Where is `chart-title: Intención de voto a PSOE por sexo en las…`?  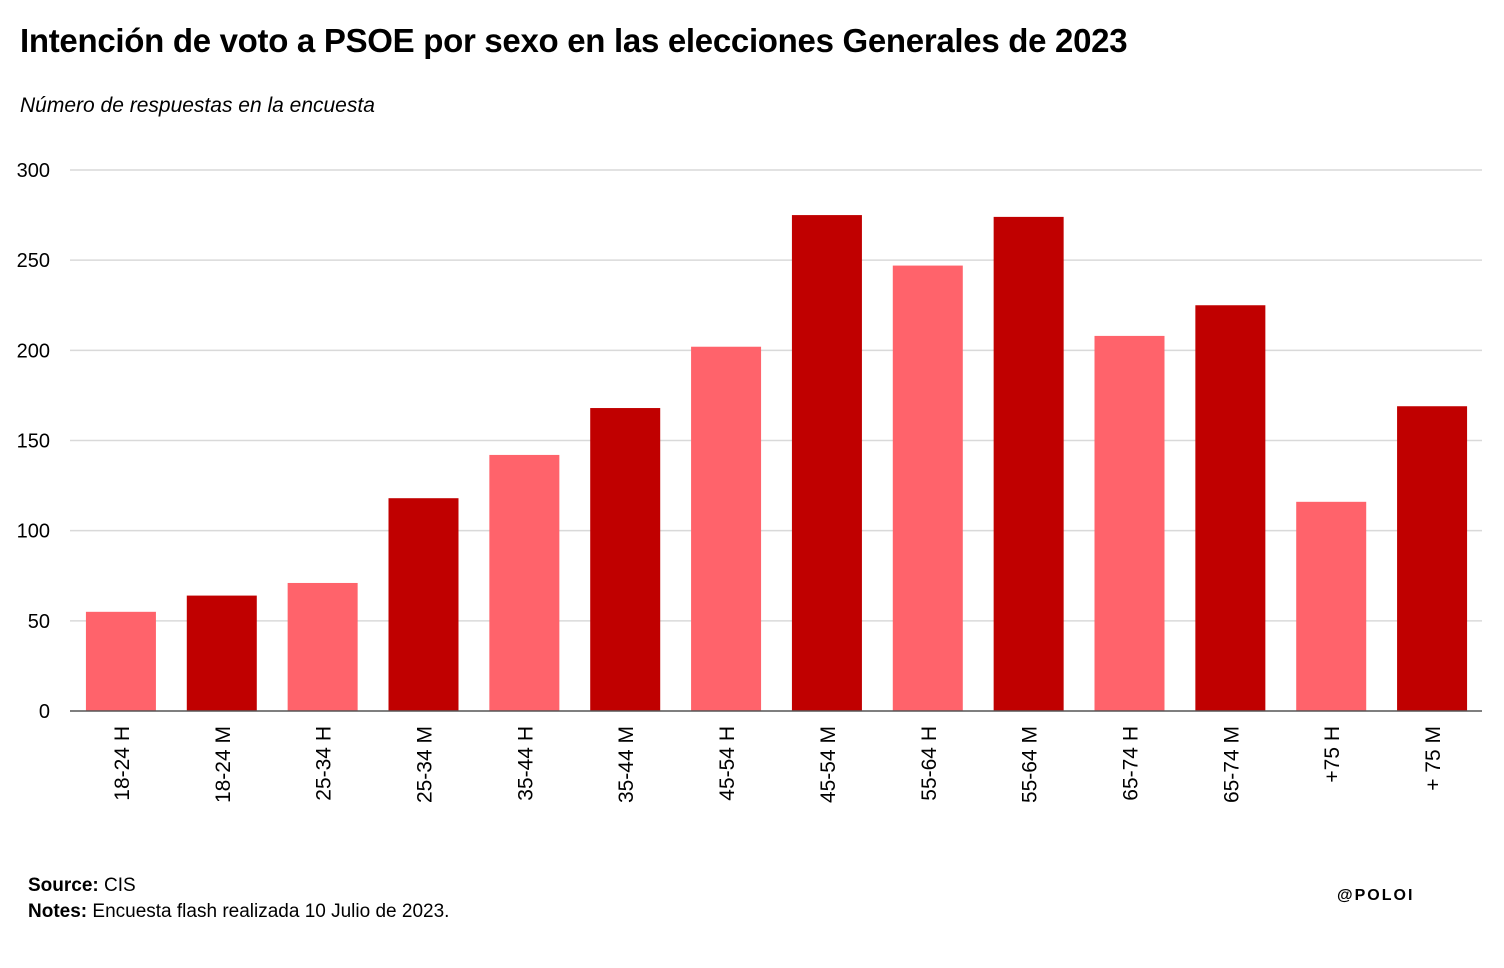 chart-title: Intención de voto a PSOE por sexo en las… is located at coordinates (574, 40).